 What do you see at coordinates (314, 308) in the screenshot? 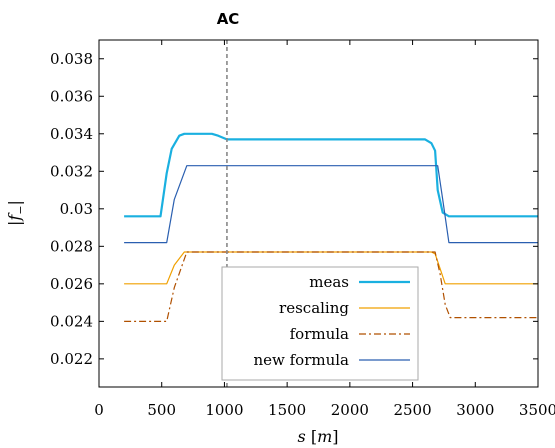
I see `legend-label: rescaling` at bounding box center [314, 308].